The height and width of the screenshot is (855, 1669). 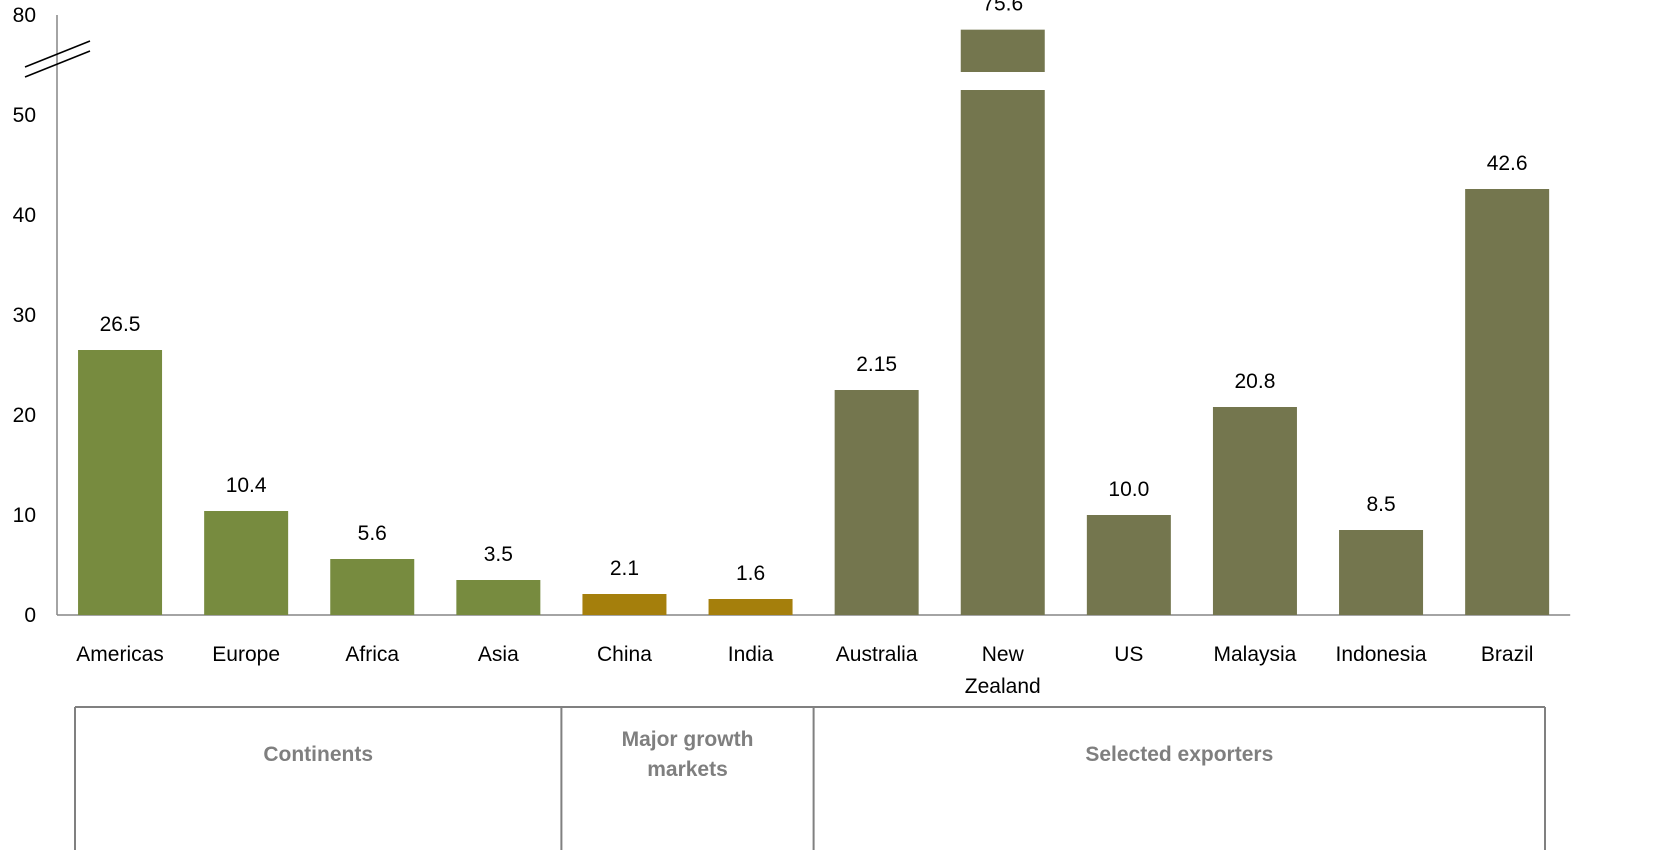 I want to click on x-tick-label: Indonesia, so click(x=1381, y=654).